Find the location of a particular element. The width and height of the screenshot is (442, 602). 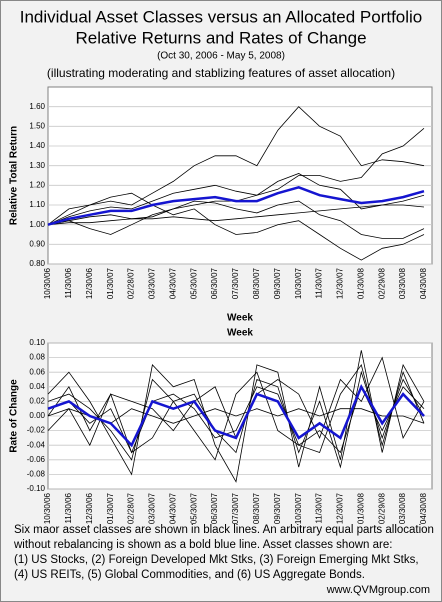

date-range: (Oct 30, 2006 - May 5, 2008) is located at coordinates (221, 56).